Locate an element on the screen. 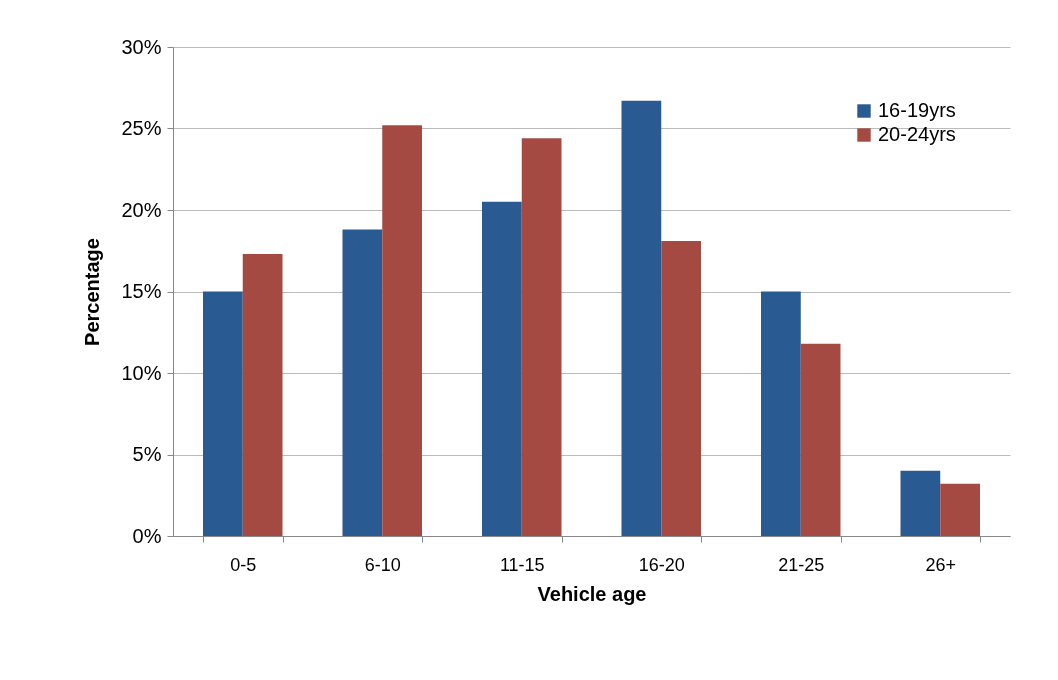  legend-label: 20-24yrs is located at coordinates (917, 134).